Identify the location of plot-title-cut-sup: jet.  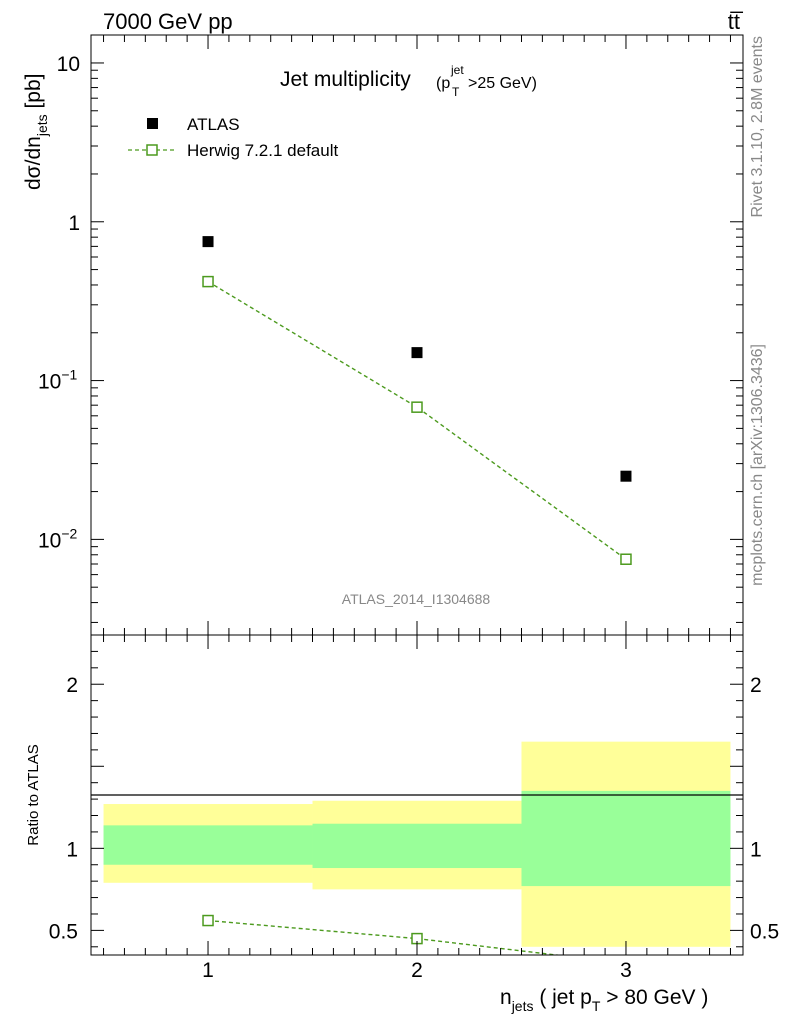
(457, 70).